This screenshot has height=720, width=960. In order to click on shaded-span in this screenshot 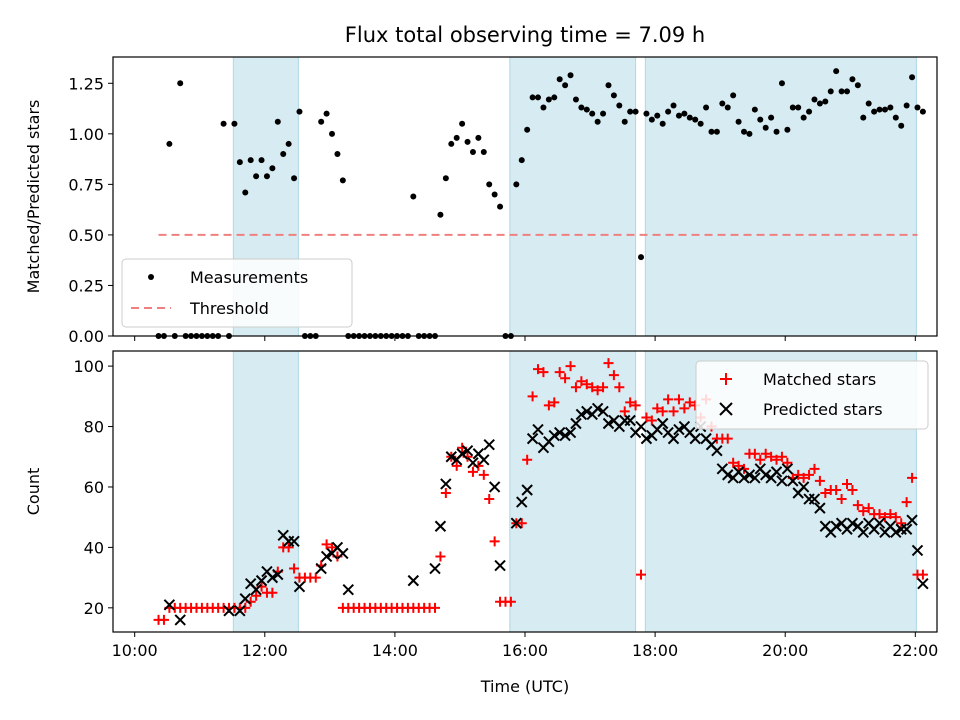, I will do `click(573, 196)`.